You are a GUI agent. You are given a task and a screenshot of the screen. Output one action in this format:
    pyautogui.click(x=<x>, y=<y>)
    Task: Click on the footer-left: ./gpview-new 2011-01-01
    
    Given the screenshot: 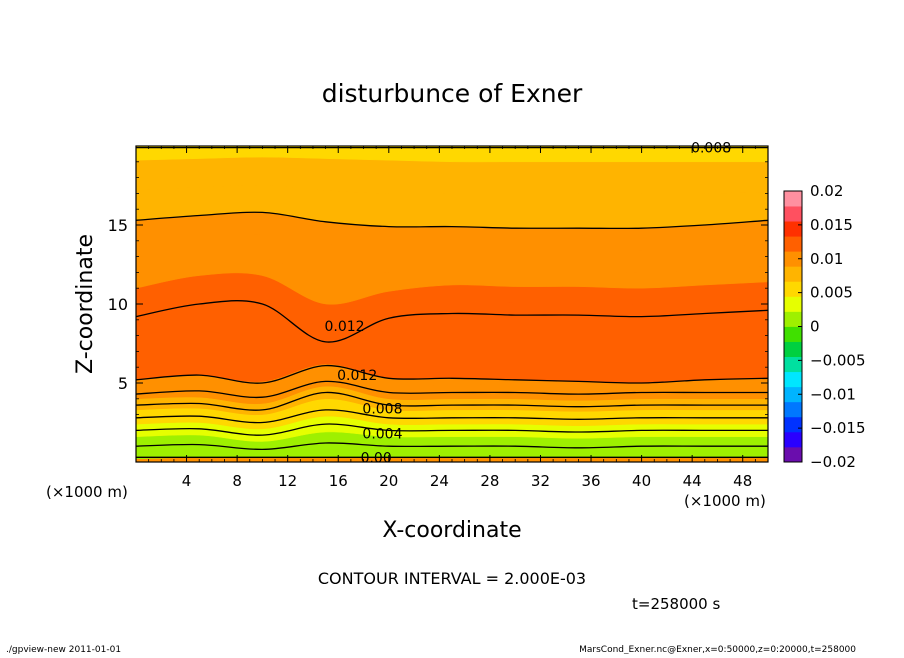 What is the action you would take?
    pyautogui.click(x=63, y=649)
    